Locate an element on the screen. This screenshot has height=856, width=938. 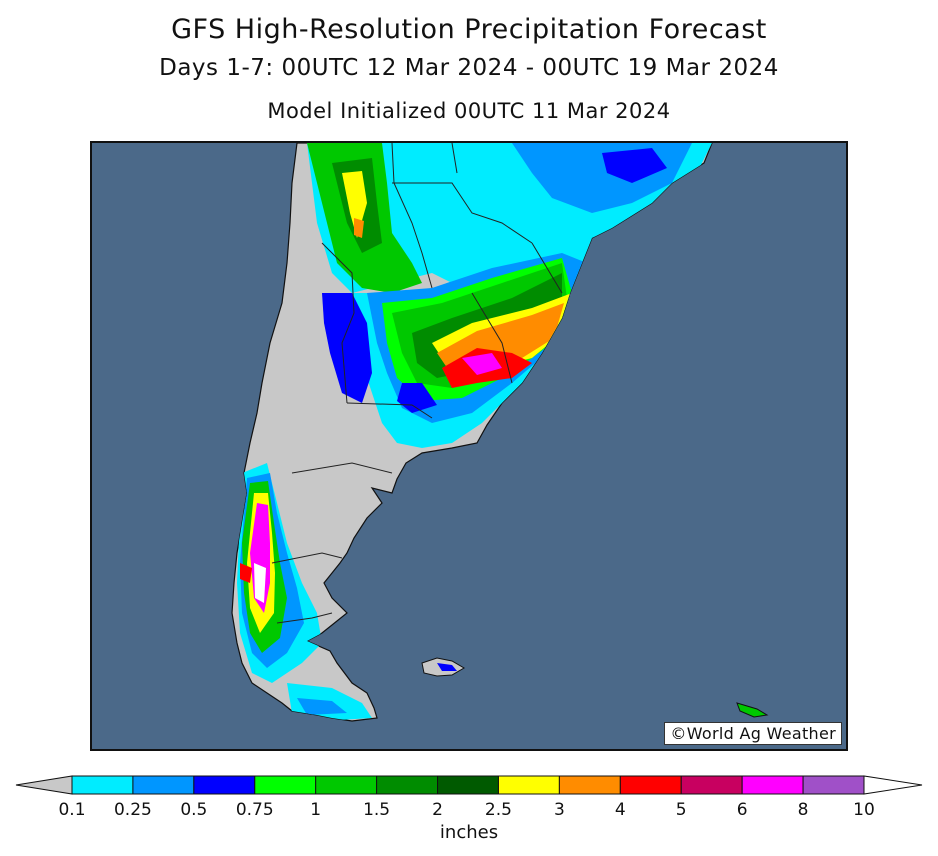
legend-tick-label: 6 is located at coordinates (742, 810).